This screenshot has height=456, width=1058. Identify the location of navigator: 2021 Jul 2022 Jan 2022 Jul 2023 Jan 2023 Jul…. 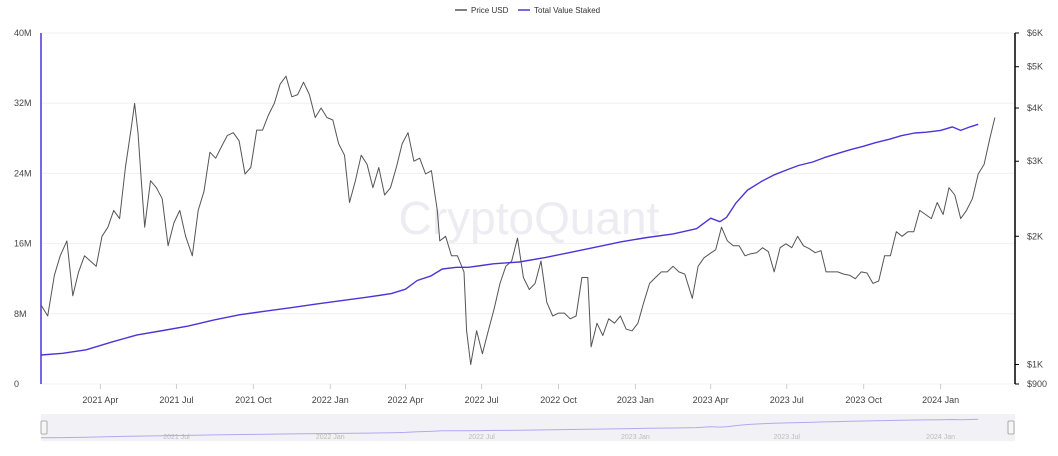
(527, 427).